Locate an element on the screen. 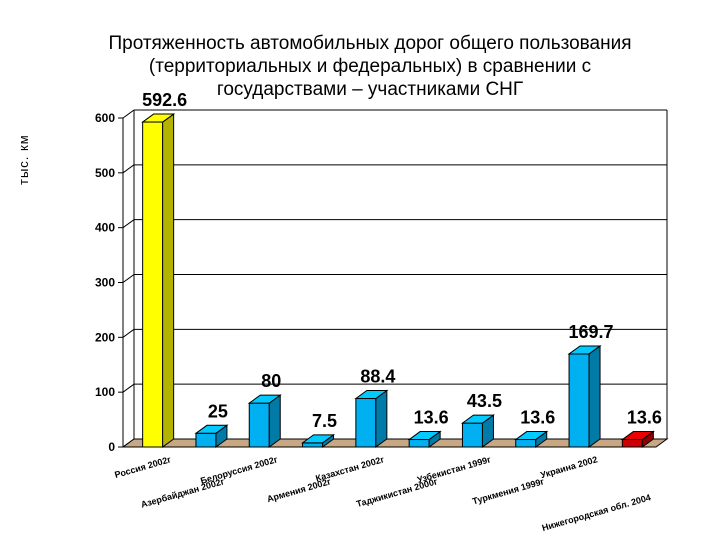  x-tick-label: Россия 2002г is located at coordinates (142, 467).